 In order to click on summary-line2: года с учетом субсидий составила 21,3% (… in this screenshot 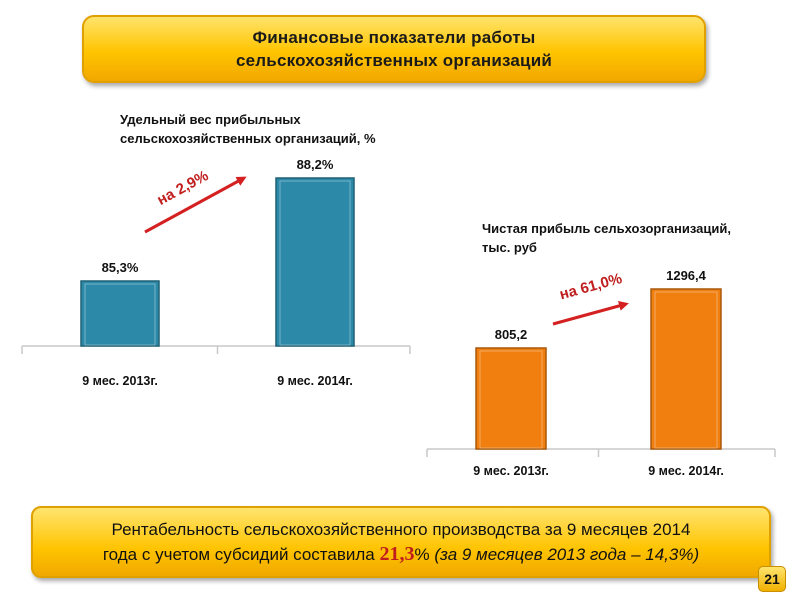, I will do `click(401, 554)`.